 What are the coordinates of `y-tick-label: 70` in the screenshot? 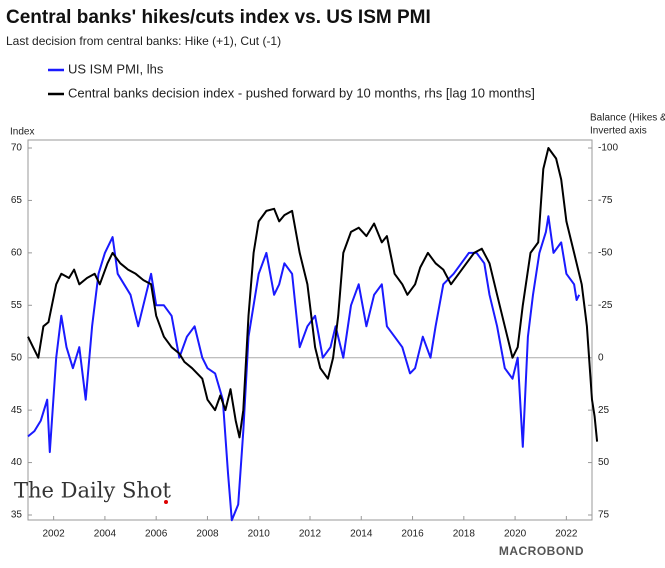 It's located at (17, 148).